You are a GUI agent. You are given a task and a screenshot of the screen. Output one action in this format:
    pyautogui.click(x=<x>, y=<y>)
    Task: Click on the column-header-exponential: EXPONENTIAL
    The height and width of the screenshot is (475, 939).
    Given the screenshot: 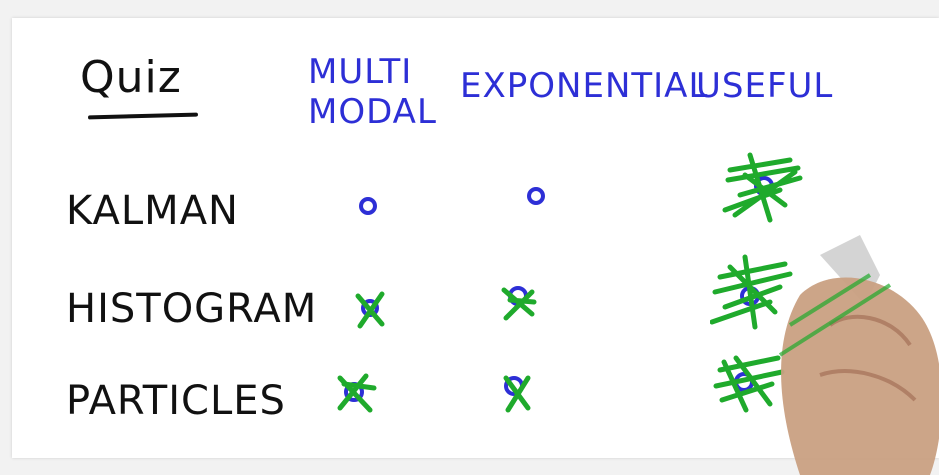 What is the action you would take?
    pyautogui.click(x=584, y=86)
    